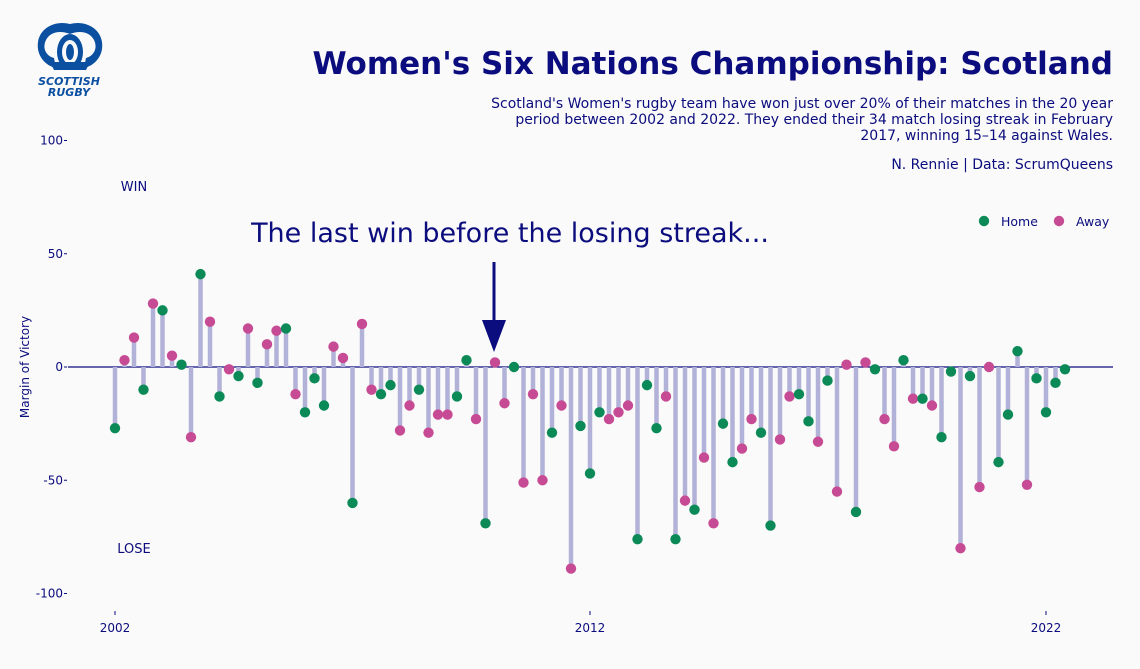 The width and height of the screenshot is (1140, 669). I want to click on logo-text: SCOTTISH RUGBY, so click(69, 87).